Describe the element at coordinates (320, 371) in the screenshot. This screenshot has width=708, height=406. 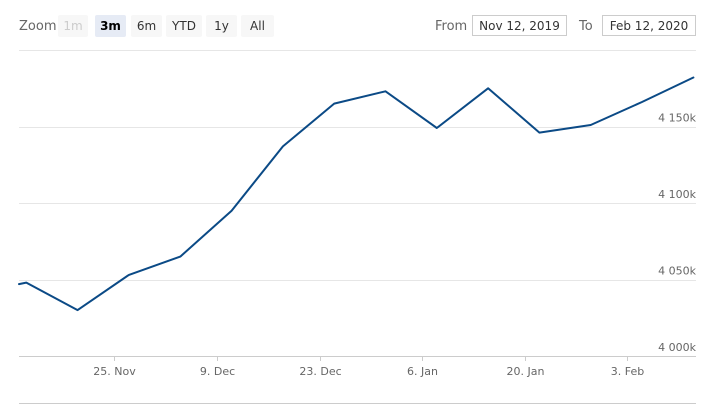
I see `x-tick-label: 23. Dec` at that location.